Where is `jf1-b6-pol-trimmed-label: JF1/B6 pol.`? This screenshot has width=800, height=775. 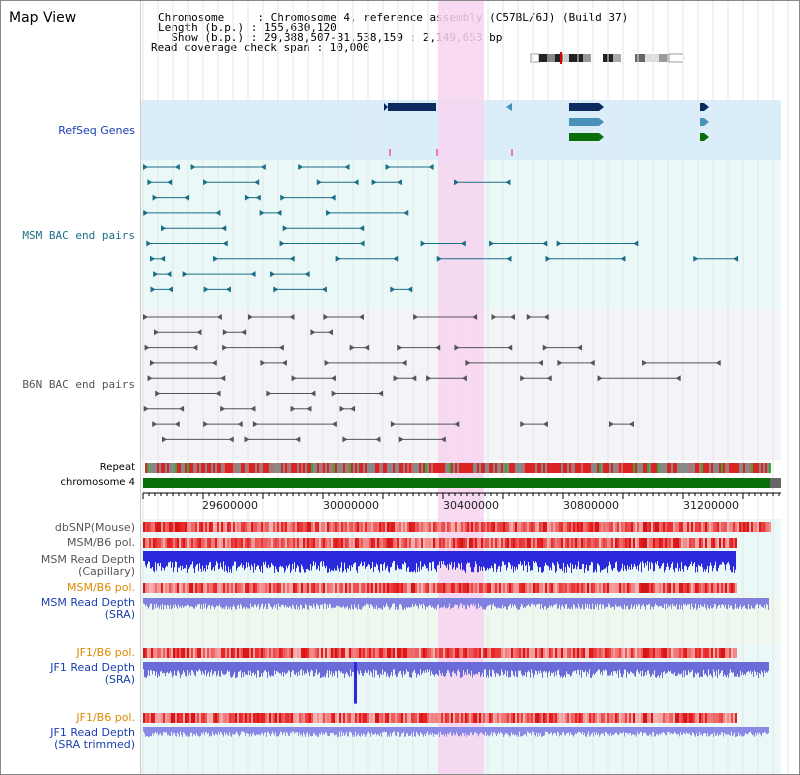
jf1-b6-pol-trimmed-label: JF1/B6 pol. is located at coordinates (105, 717).